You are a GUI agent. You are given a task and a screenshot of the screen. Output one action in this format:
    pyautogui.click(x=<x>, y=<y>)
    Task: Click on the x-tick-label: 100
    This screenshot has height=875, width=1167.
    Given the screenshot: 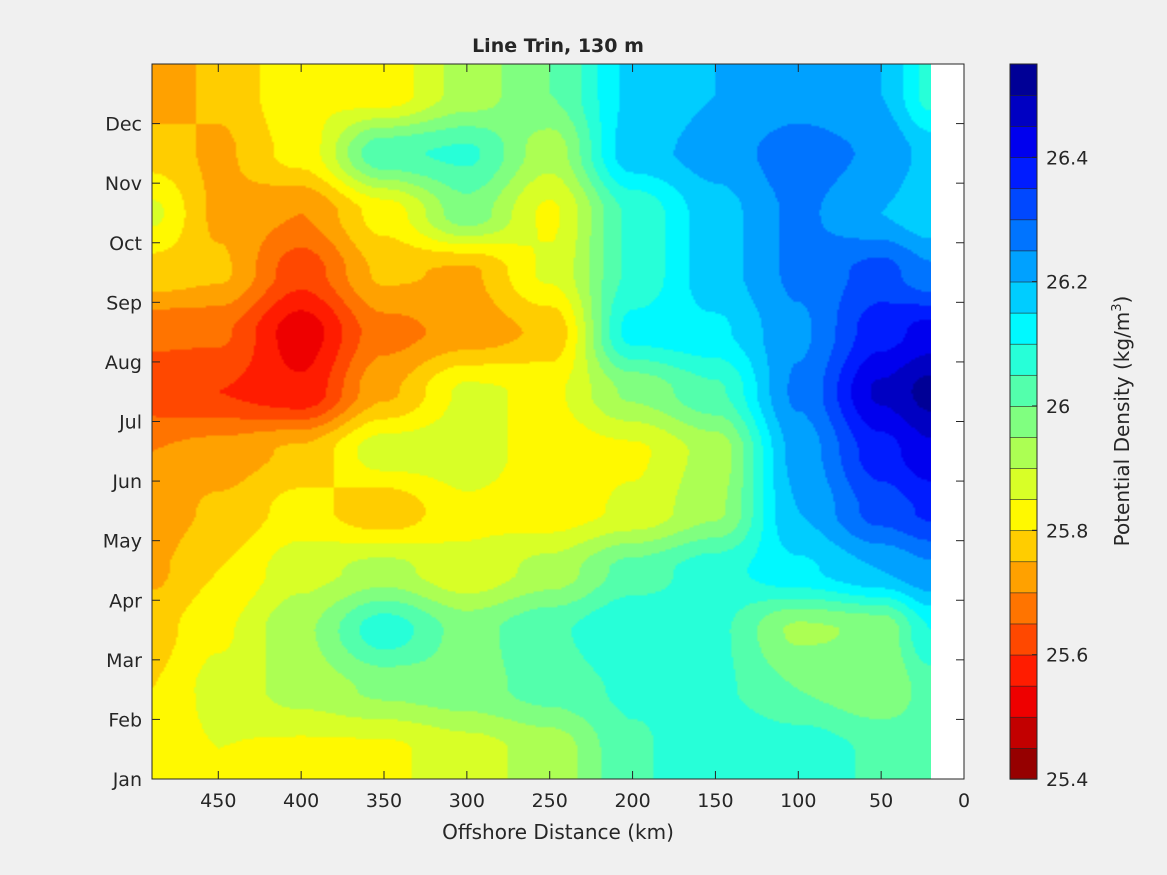 What is the action you would take?
    pyautogui.click(x=798, y=801)
    